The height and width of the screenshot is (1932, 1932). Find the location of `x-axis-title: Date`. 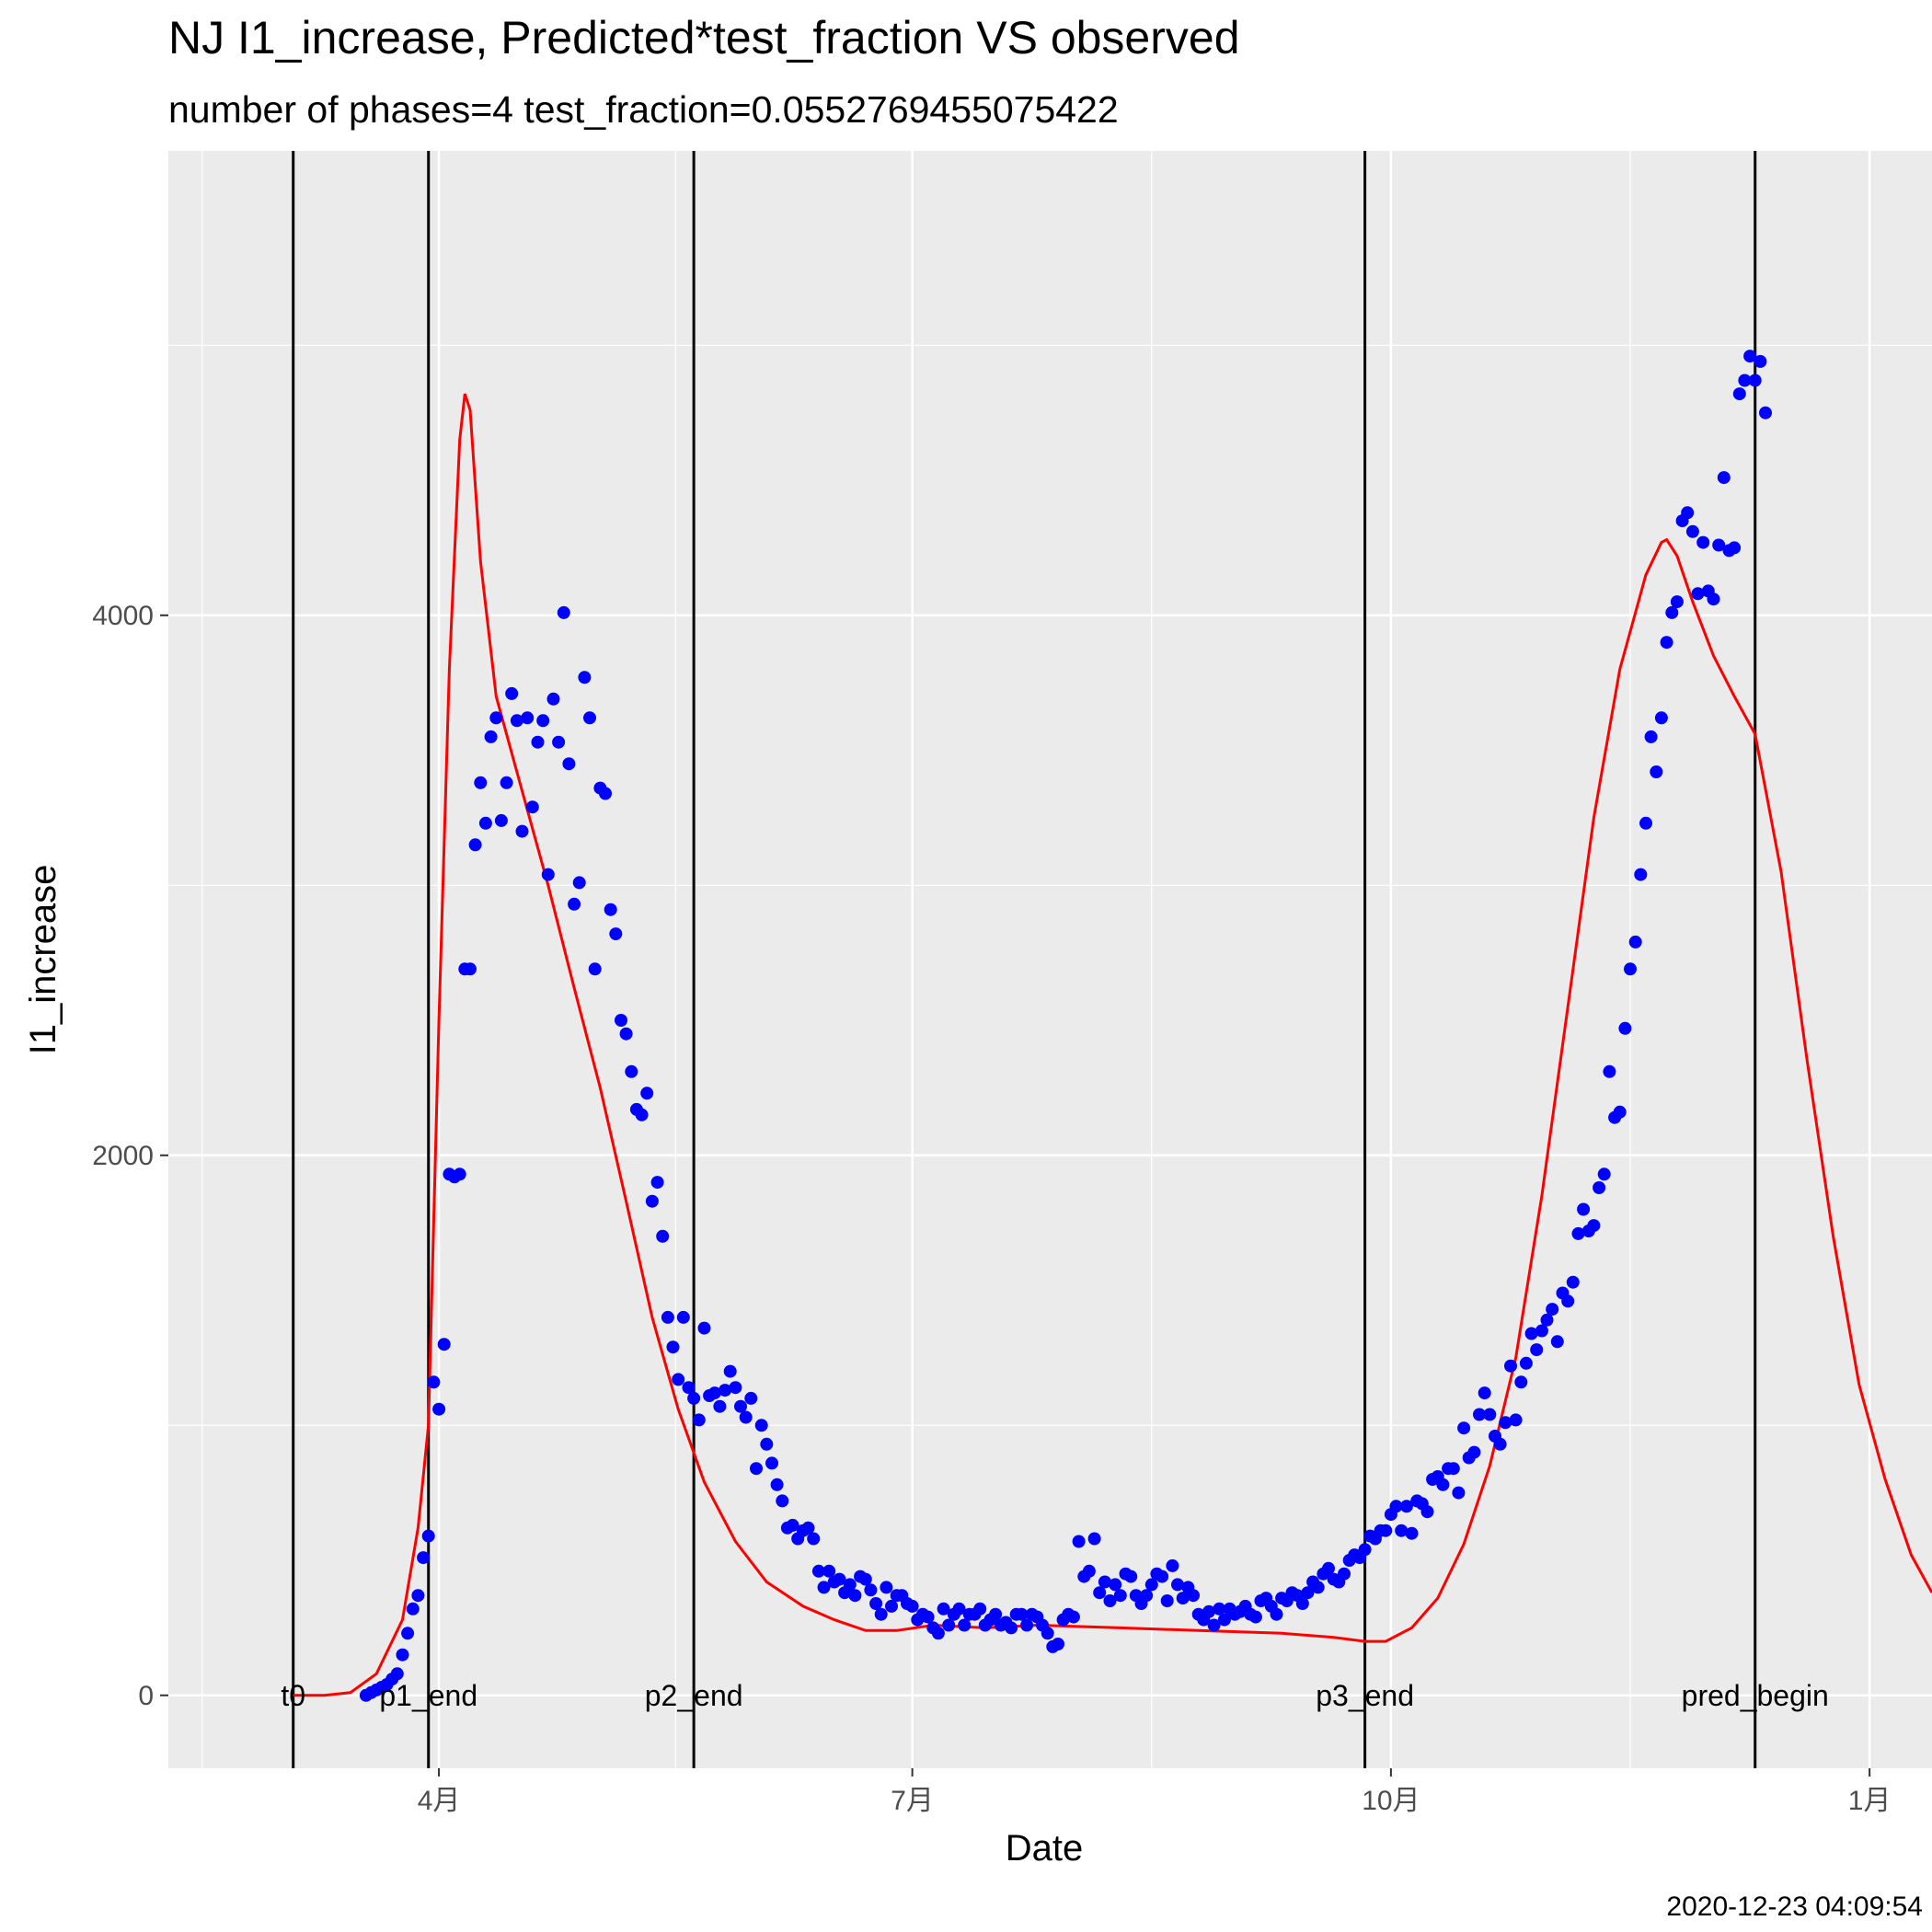

x-axis-title: Date is located at coordinates (1045, 1848).